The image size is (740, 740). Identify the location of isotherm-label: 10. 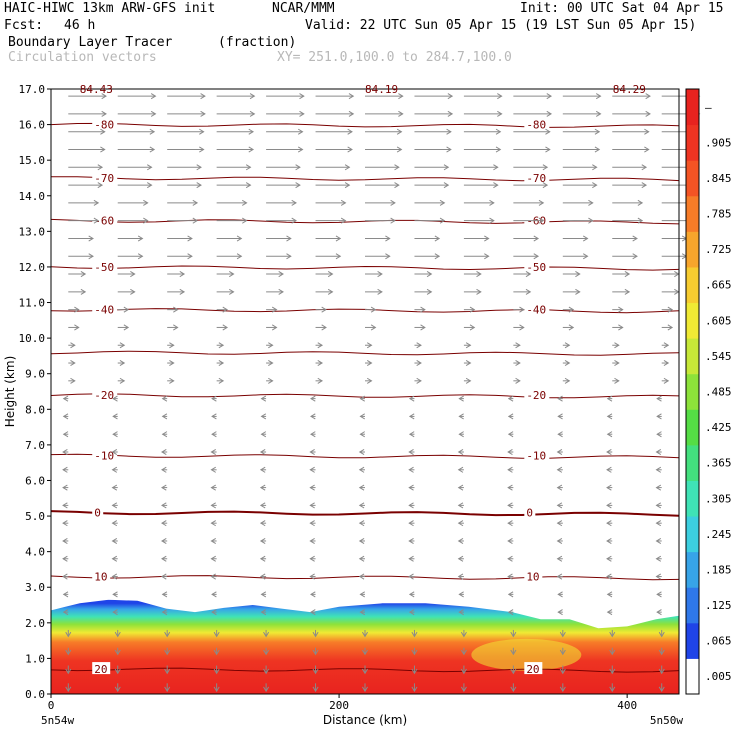
(532, 577).